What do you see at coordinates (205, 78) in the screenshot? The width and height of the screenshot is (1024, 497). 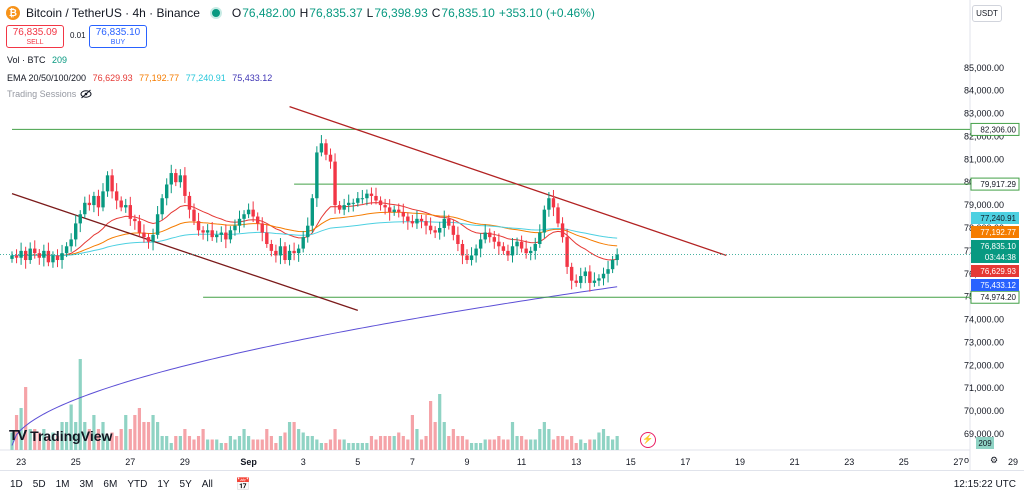 I see `ema100-value: 77,240.91` at bounding box center [205, 78].